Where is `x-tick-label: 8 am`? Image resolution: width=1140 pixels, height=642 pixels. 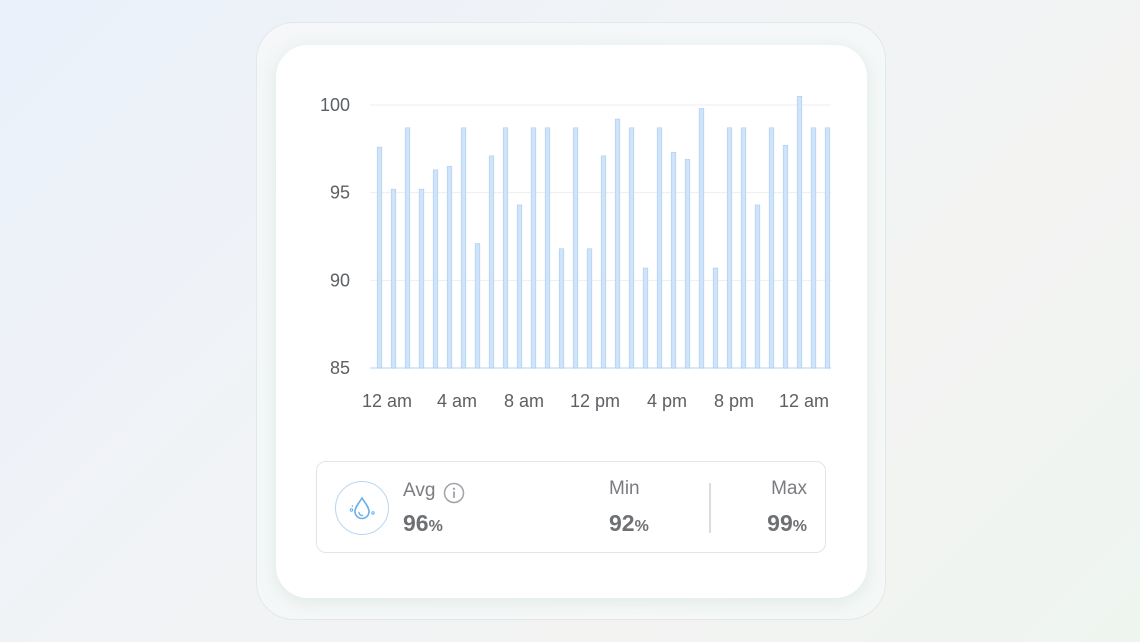
x-tick-label: 8 am is located at coordinates (524, 401).